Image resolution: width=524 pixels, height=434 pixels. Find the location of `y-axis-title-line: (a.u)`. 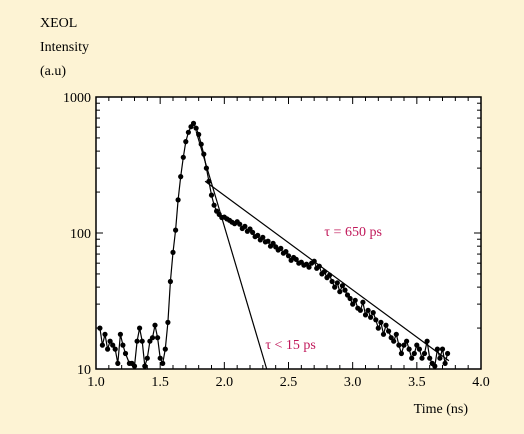

y-axis-title-line: (a.u) is located at coordinates (53, 71).